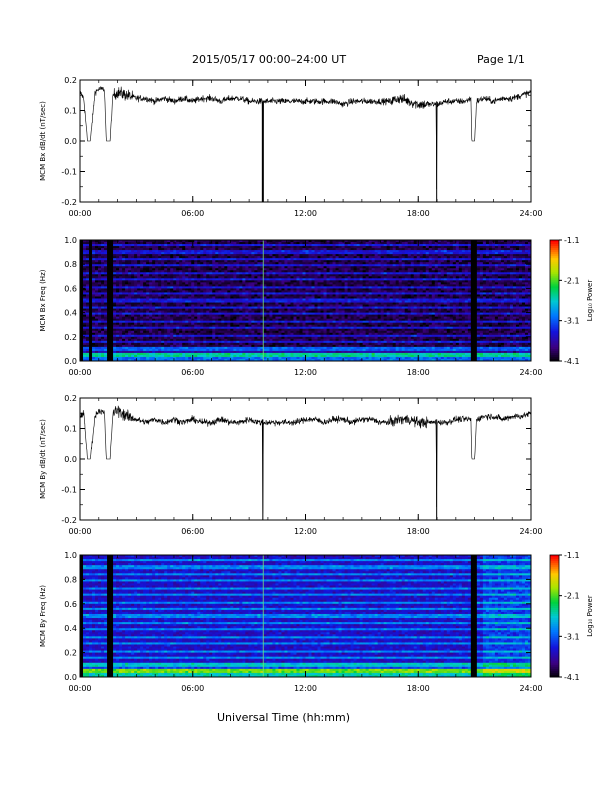 Image resolution: width=612 pixels, height=792 pixels. What do you see at coordinates (43, 141) in the screenshot?
I see `y-axis-label: MCM Bx dB/dt (nT/sec)` at bounding box center [43, 141].